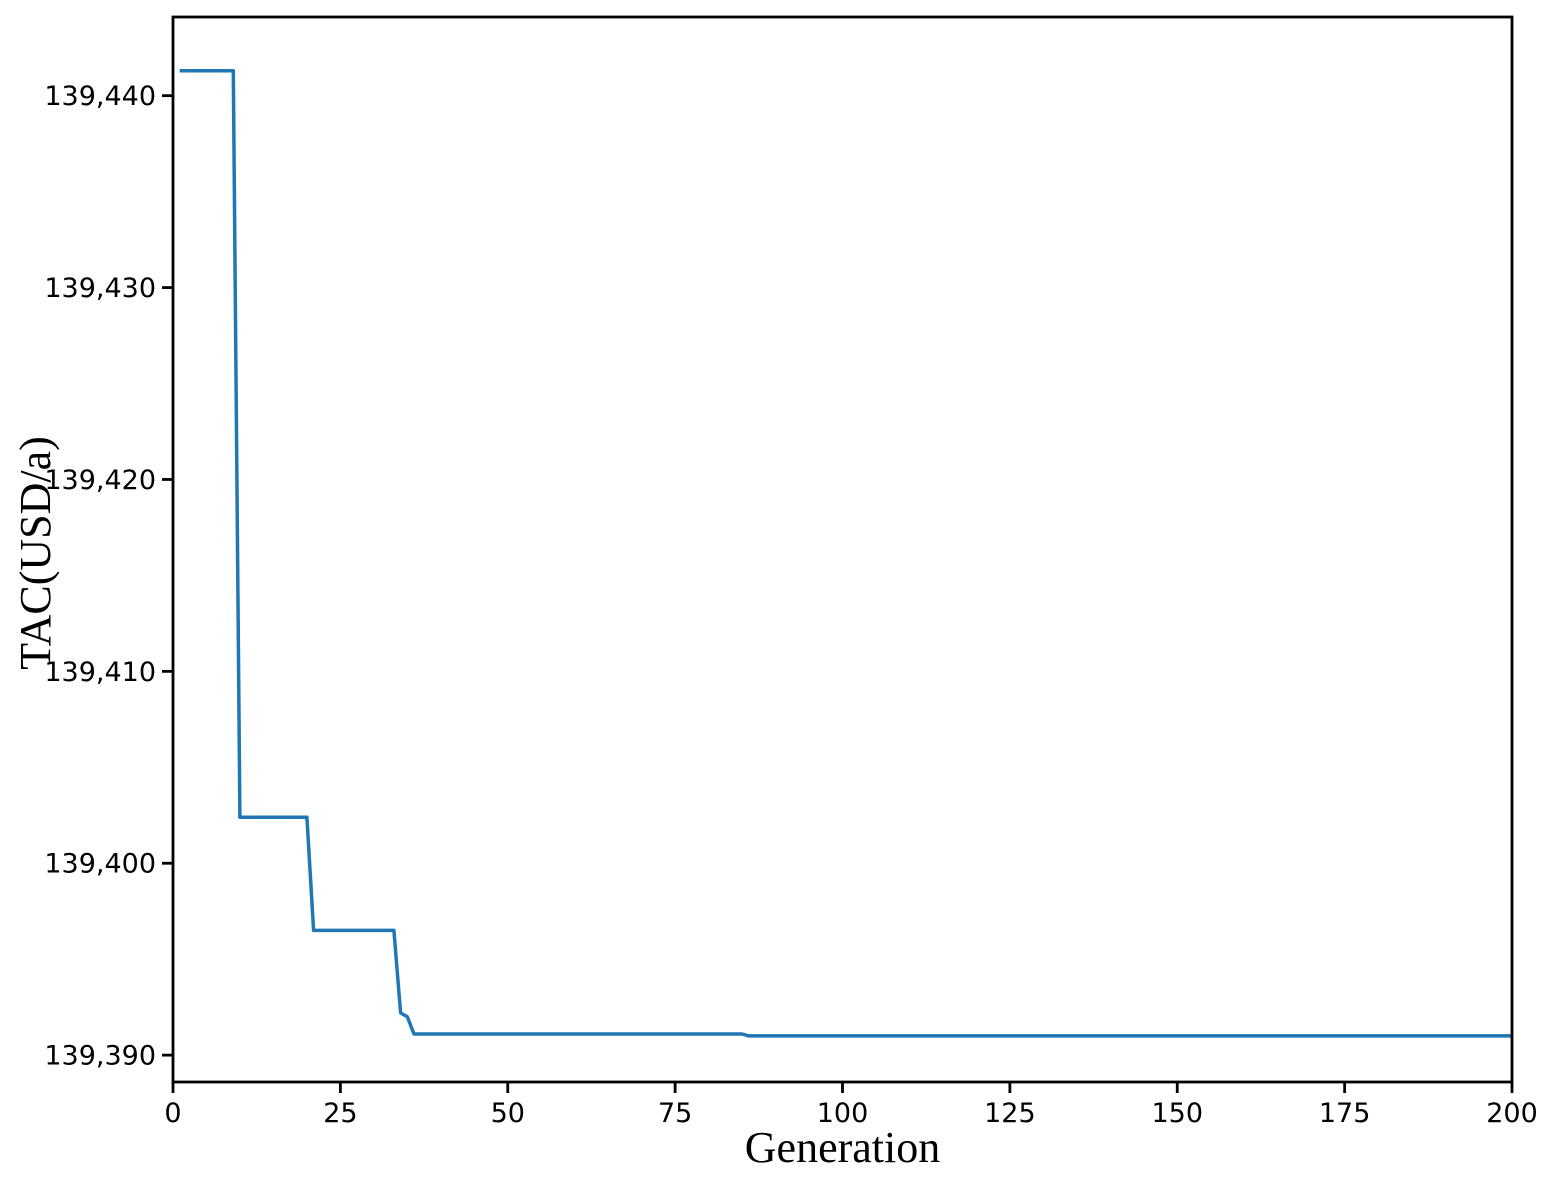 This screenshot has height=1184, width=1548. What do you see at coordinates (100, 864) in the screenshot?
I see `y-tick-label: 139,400` at bounding box center [100, 864].